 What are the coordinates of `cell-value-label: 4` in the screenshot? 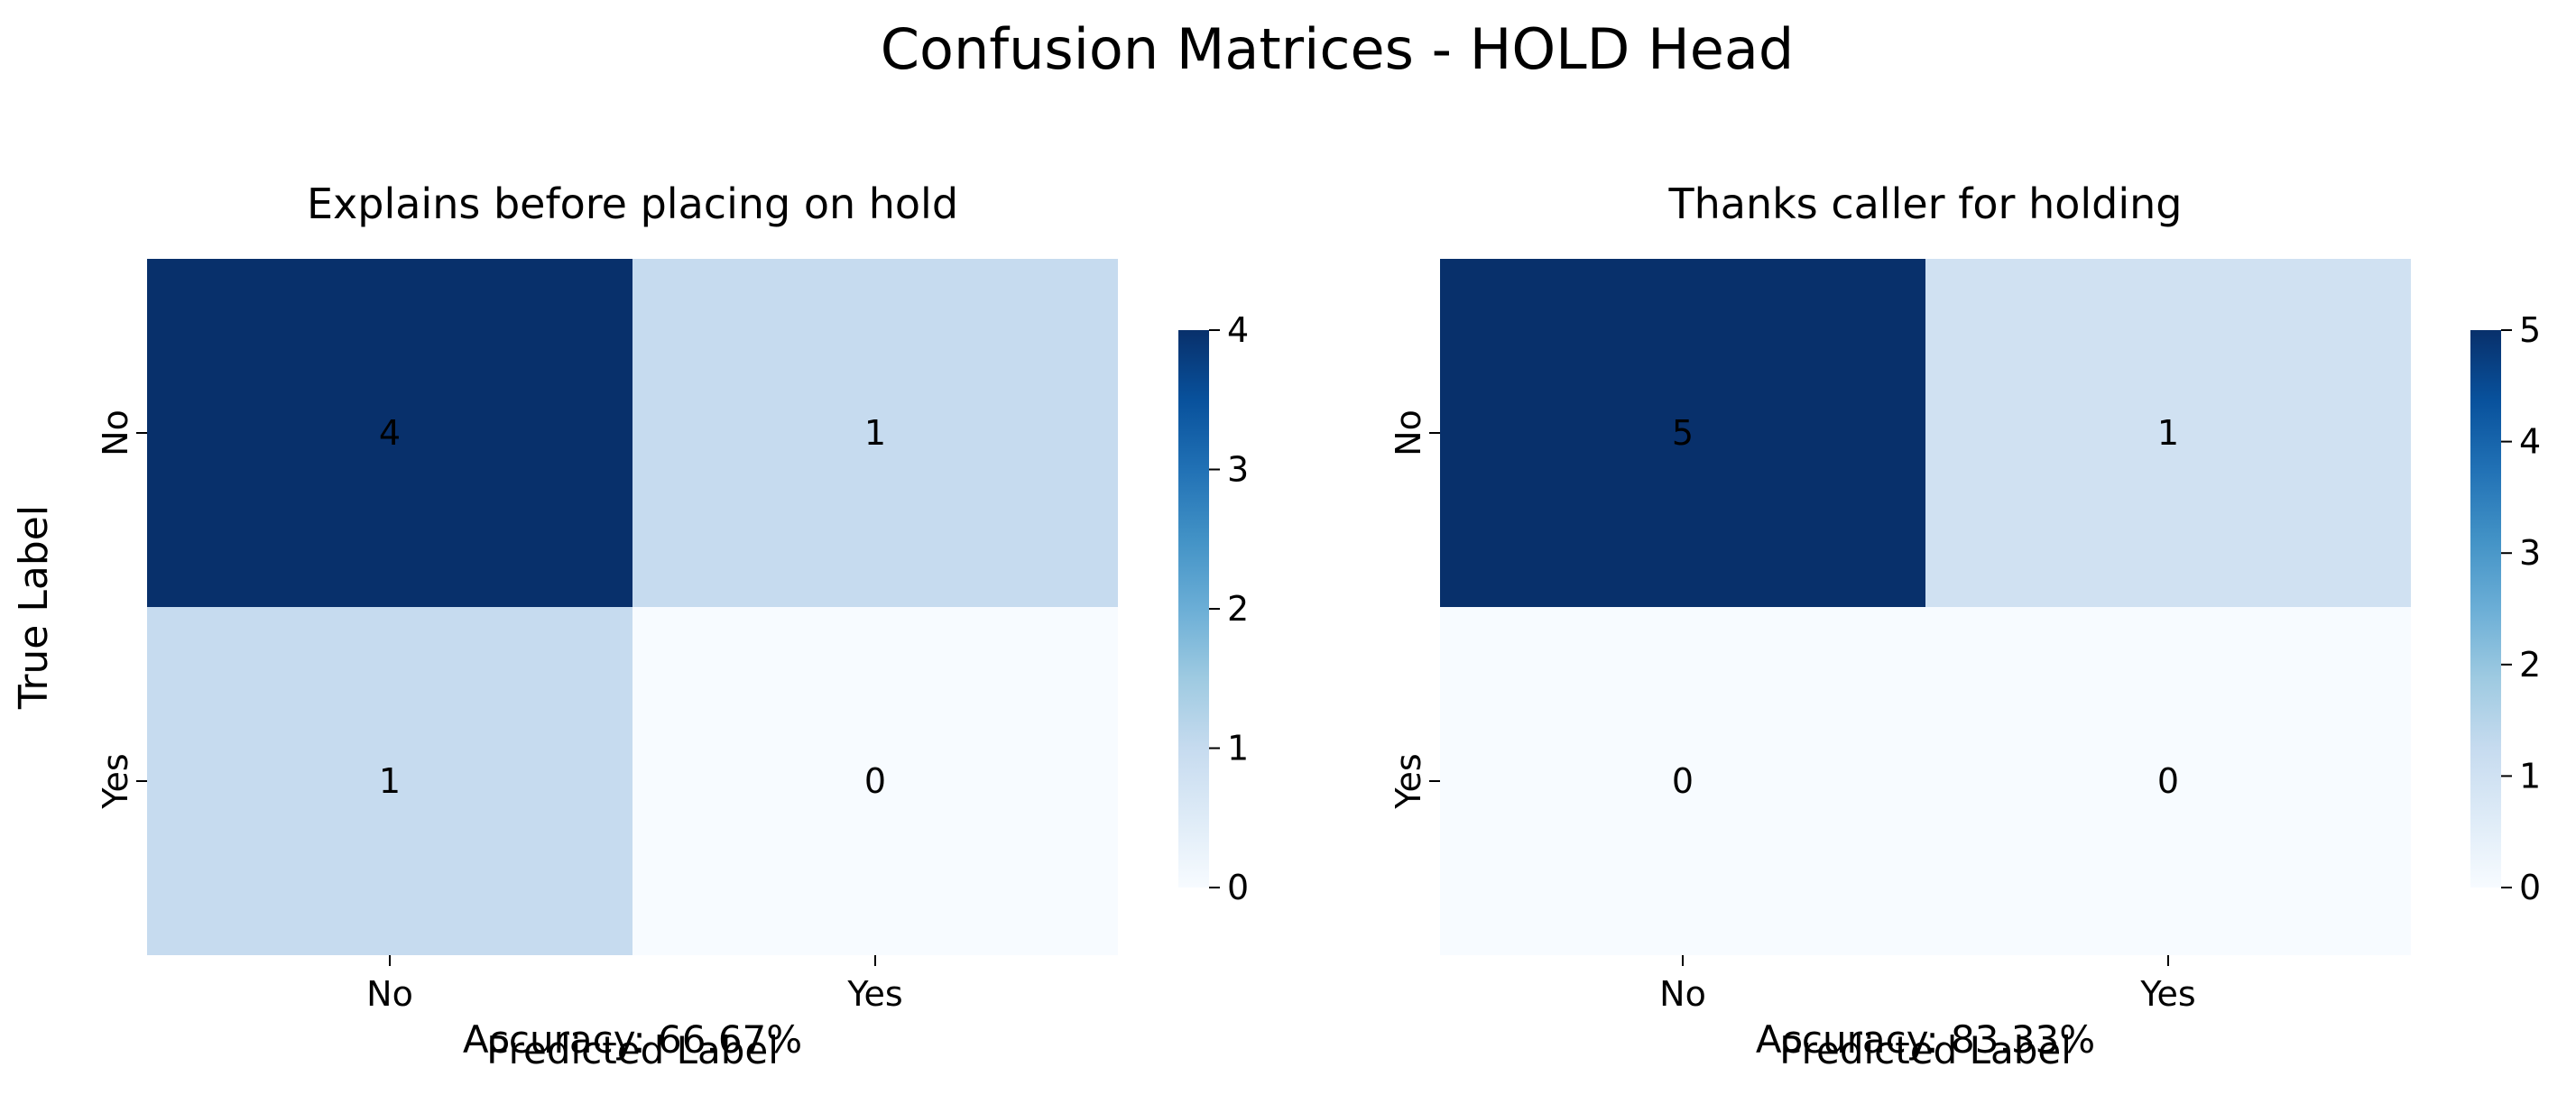 It's located at (390, 433).